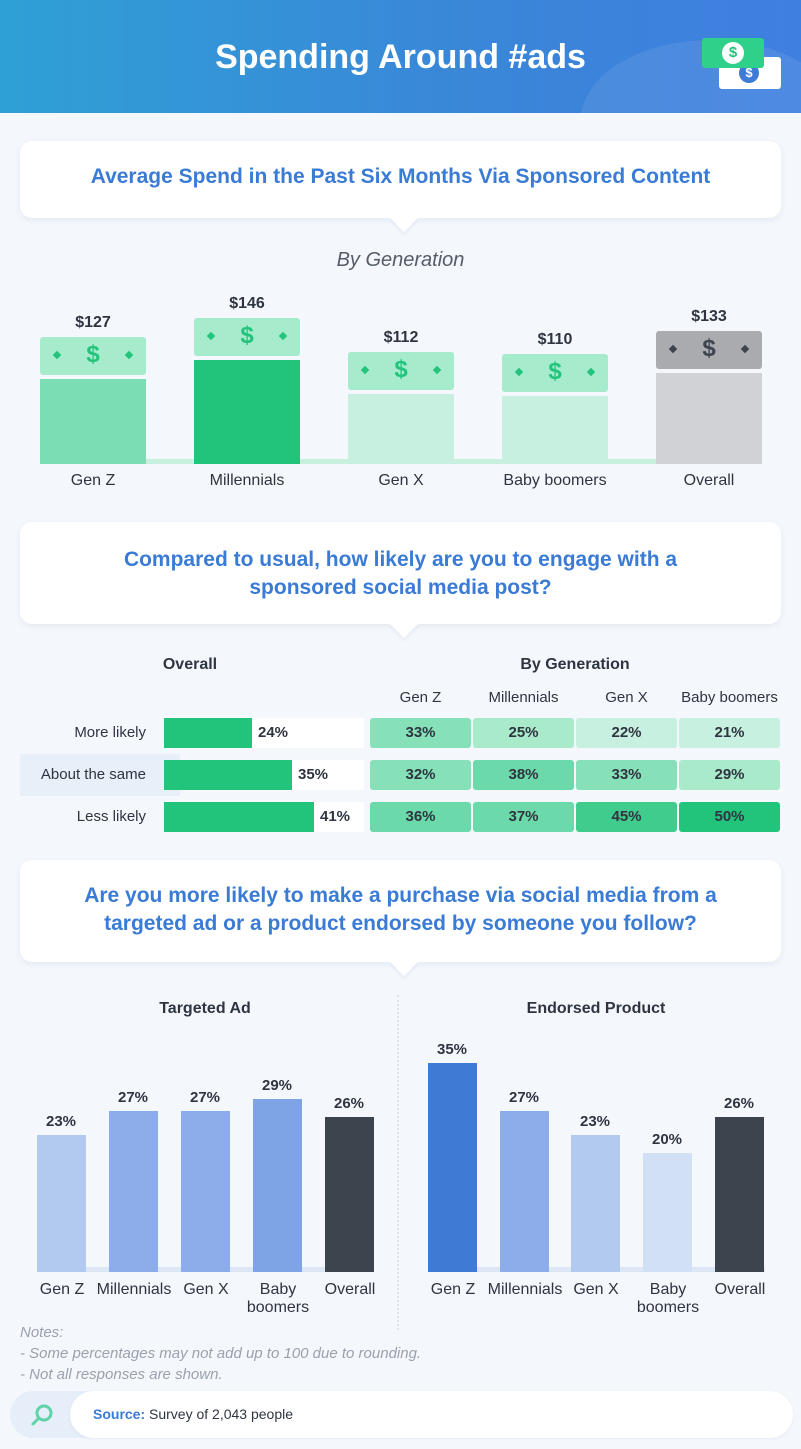 The width and height of the screenshot is (801, 1449). I want to click on spend-value-label: $127, so click(93, 322).